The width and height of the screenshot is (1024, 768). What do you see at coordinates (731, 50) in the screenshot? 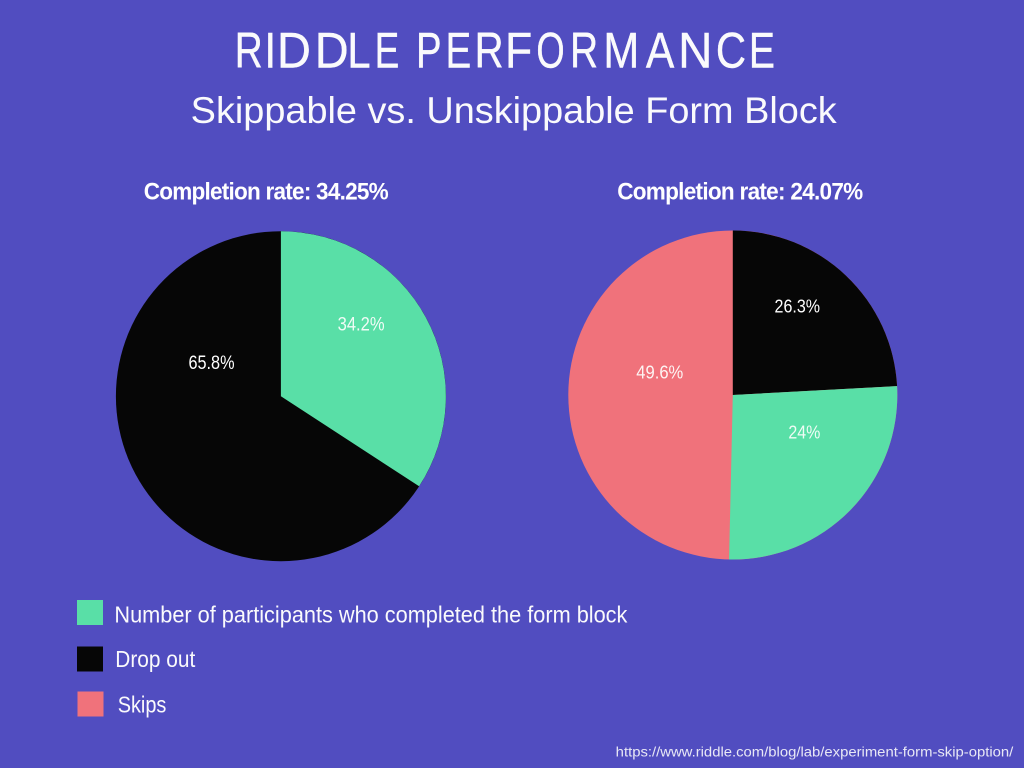
I see `svg-text: C` at bounding box center [731, 50].